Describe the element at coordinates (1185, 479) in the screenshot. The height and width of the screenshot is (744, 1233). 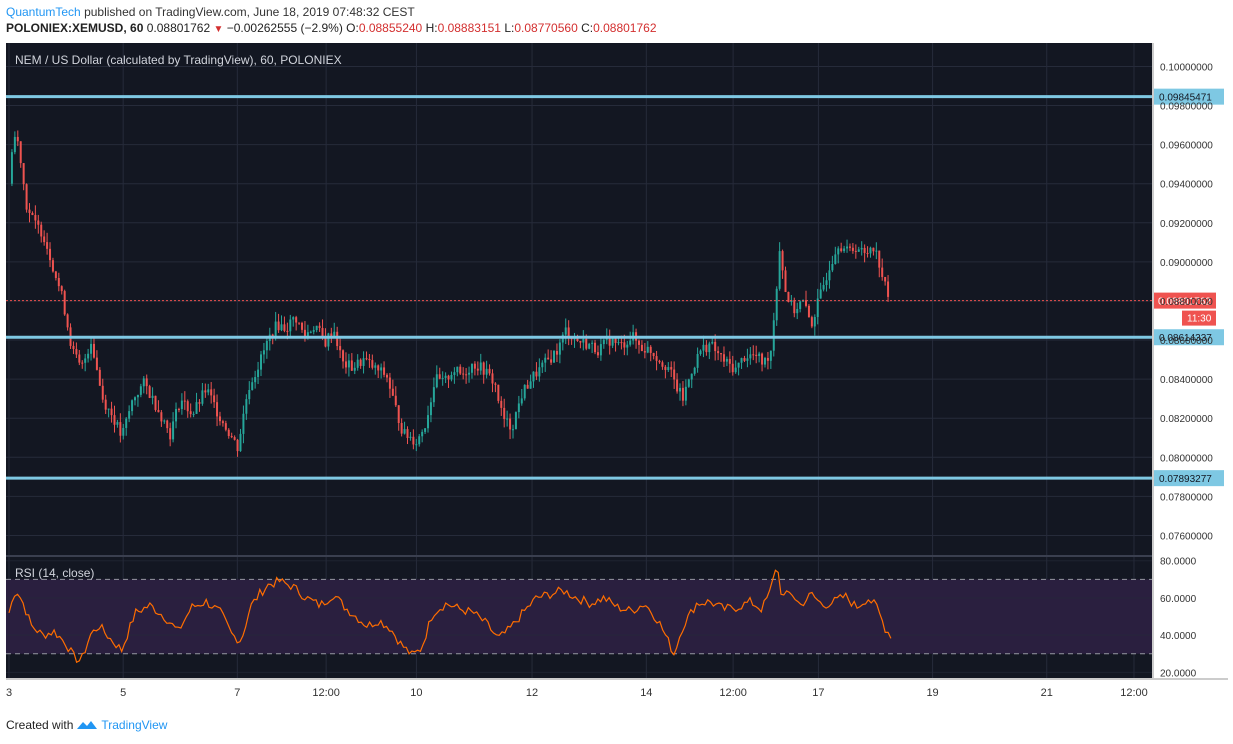
I see `level-price-label: 0.07893277` at that location.